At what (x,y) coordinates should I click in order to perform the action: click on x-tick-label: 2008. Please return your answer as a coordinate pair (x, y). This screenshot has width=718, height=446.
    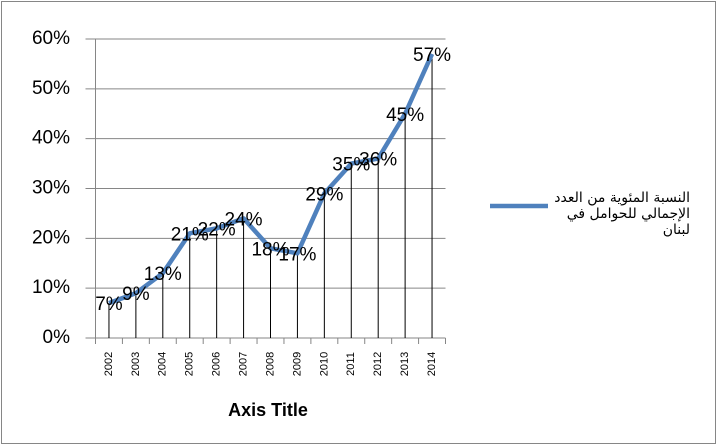
    Looking at the image, I should click on (270, 364).